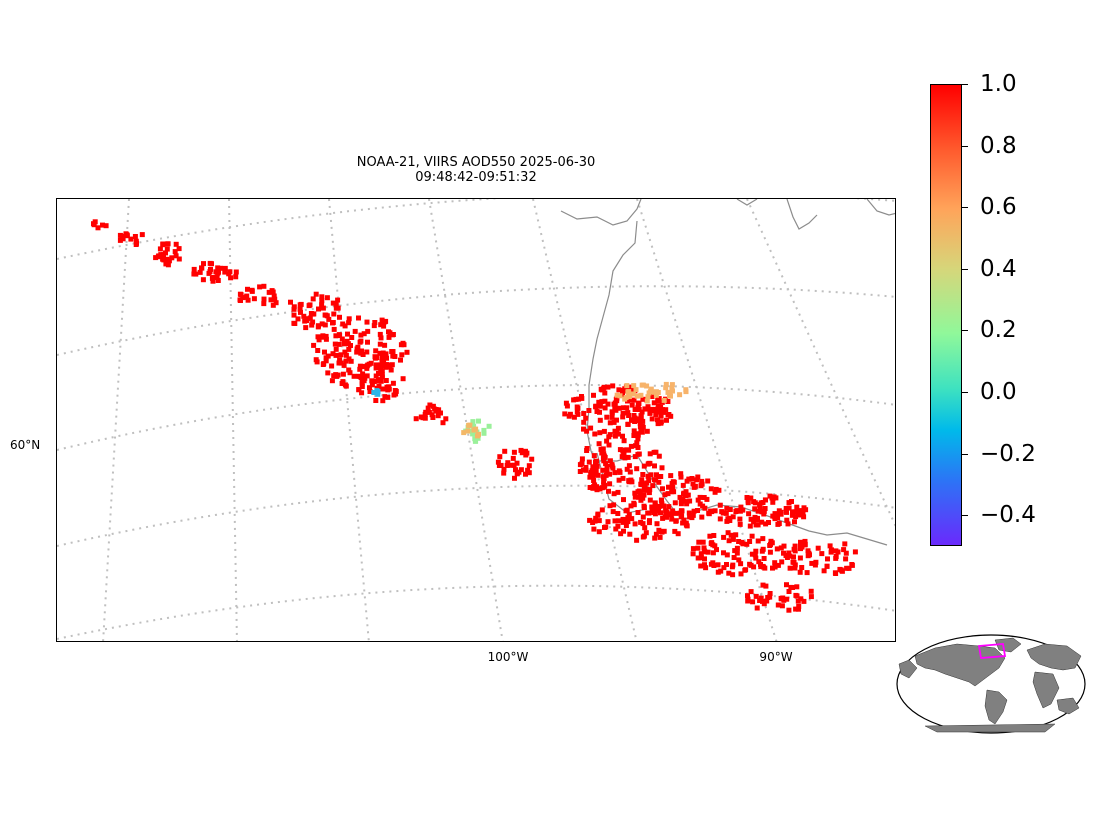  What do you see at coordinates (508, 657) in the screenshot?
I see `lon-label-100w: 100°W` at bounding box center [508, 657].